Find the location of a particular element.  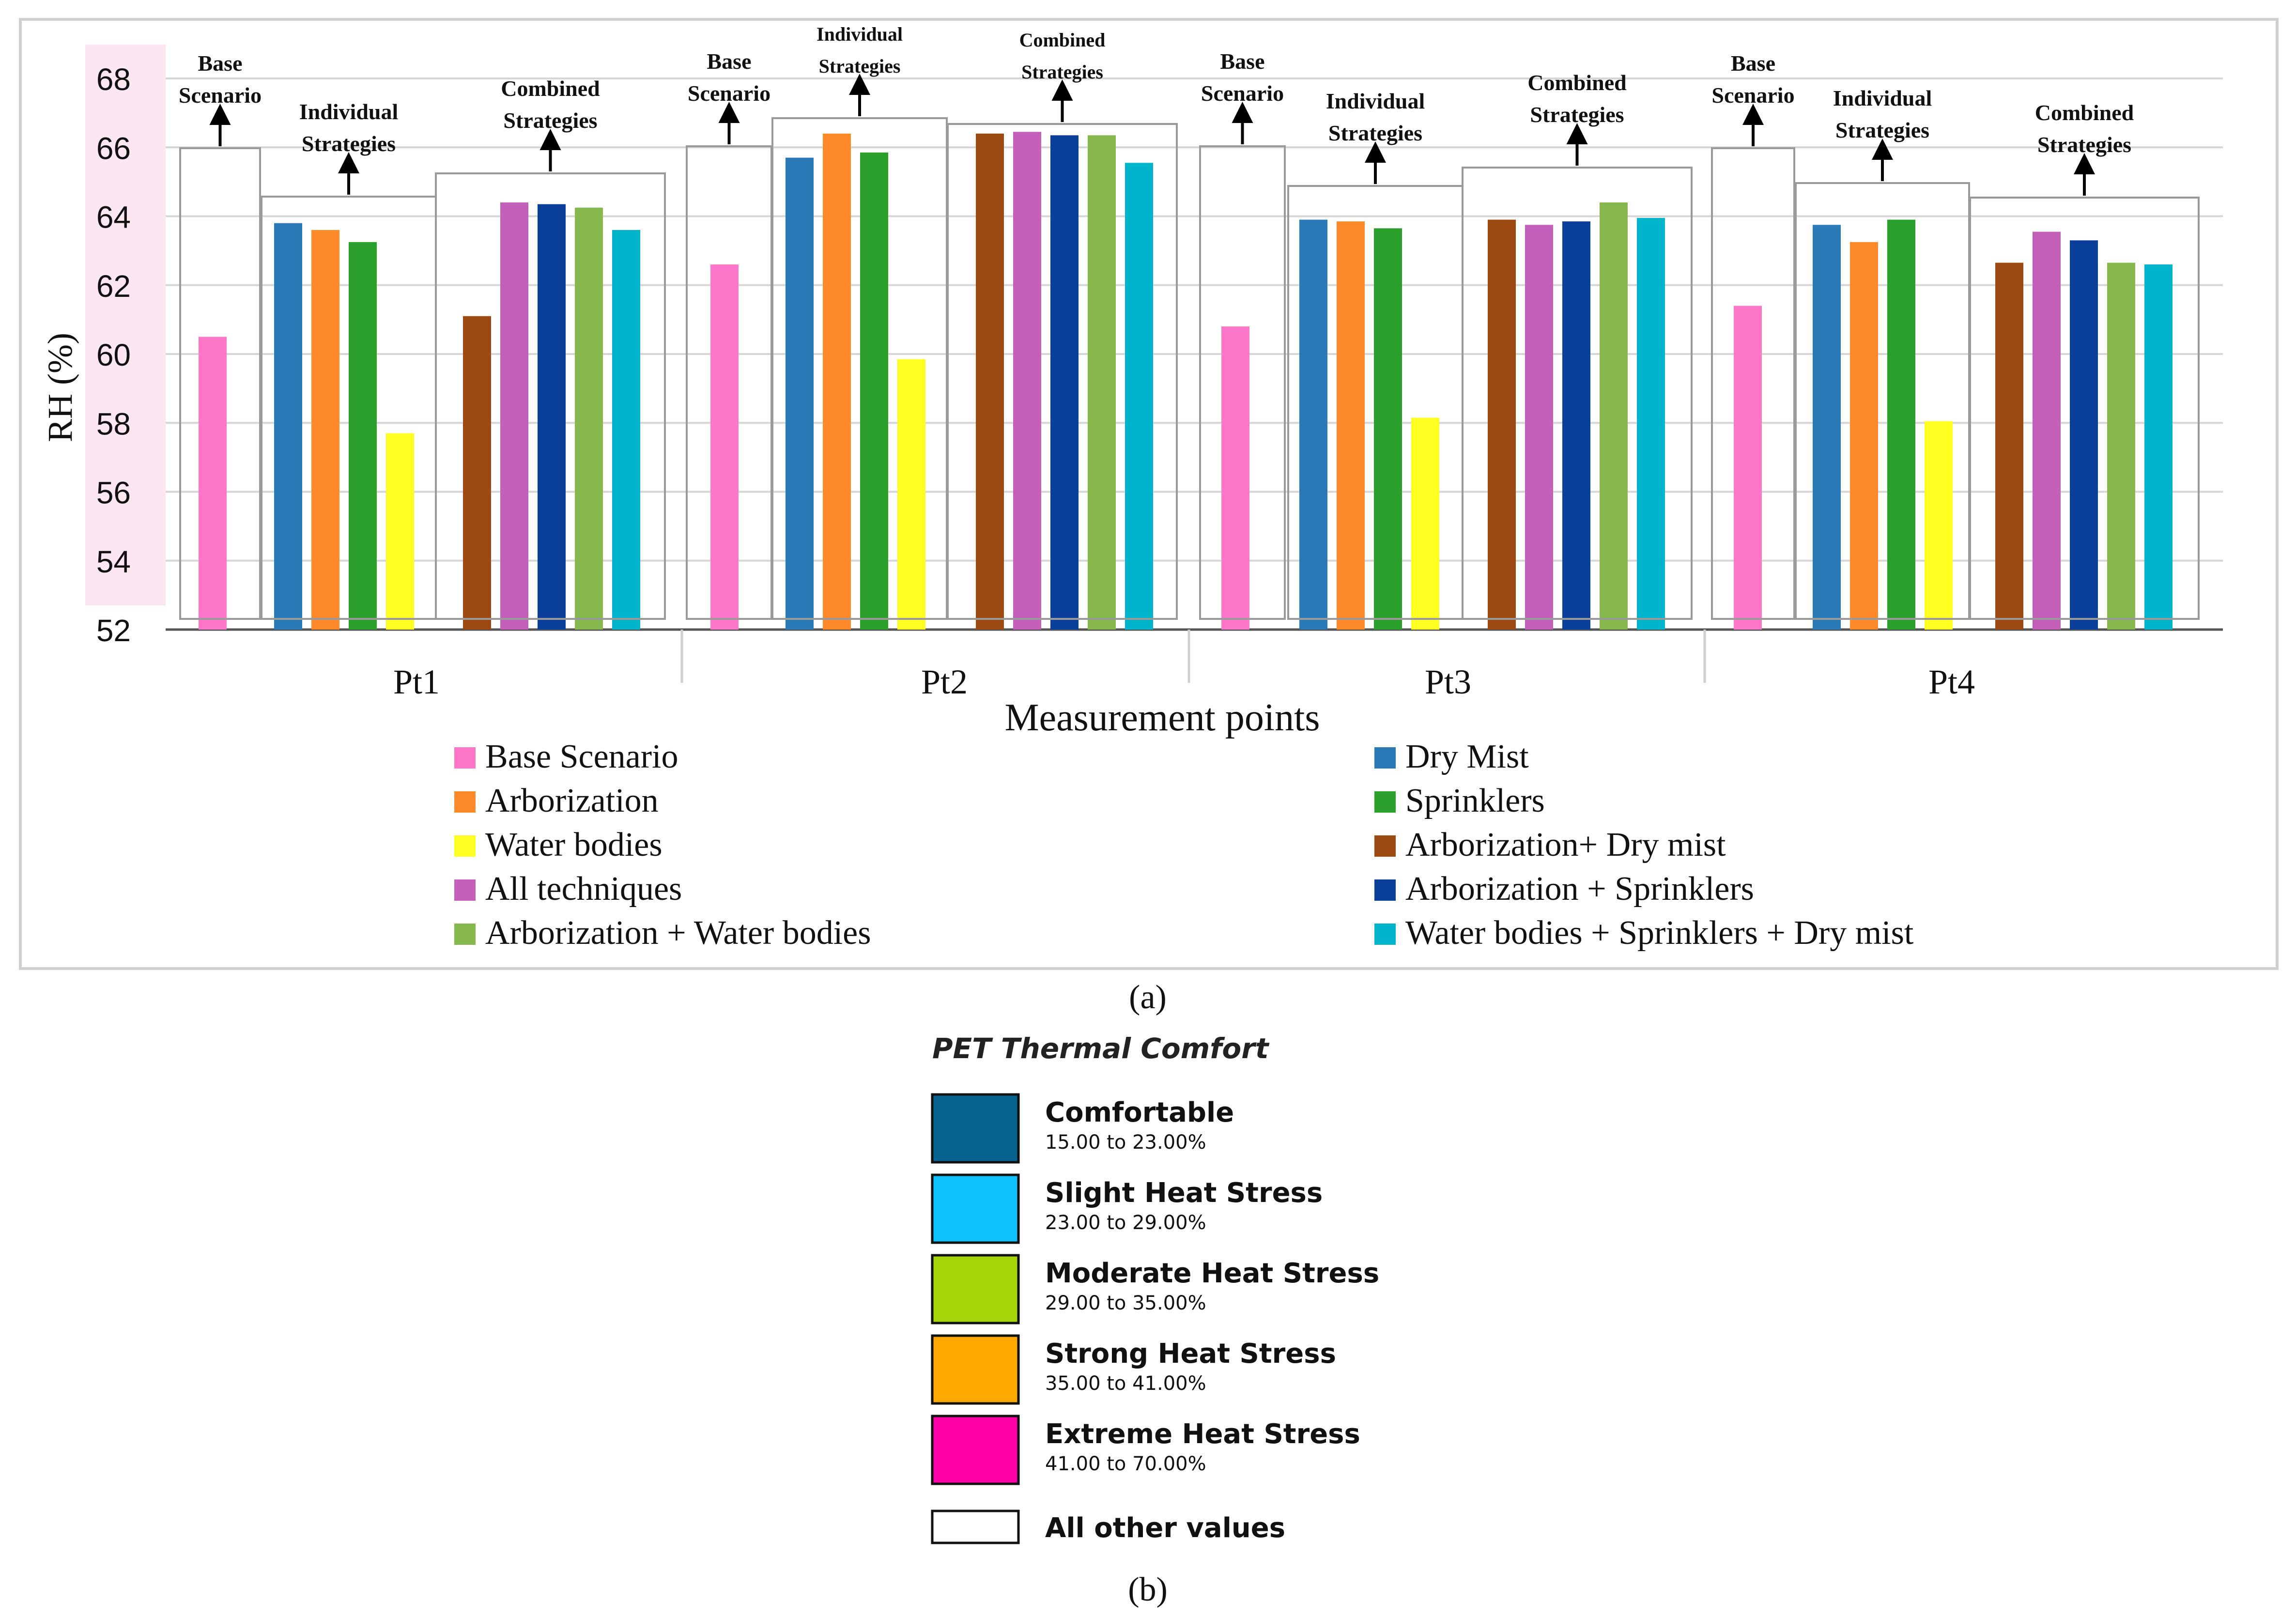

bar-pt3-arborization-sprinklers is located at coordinates (1576, 425).